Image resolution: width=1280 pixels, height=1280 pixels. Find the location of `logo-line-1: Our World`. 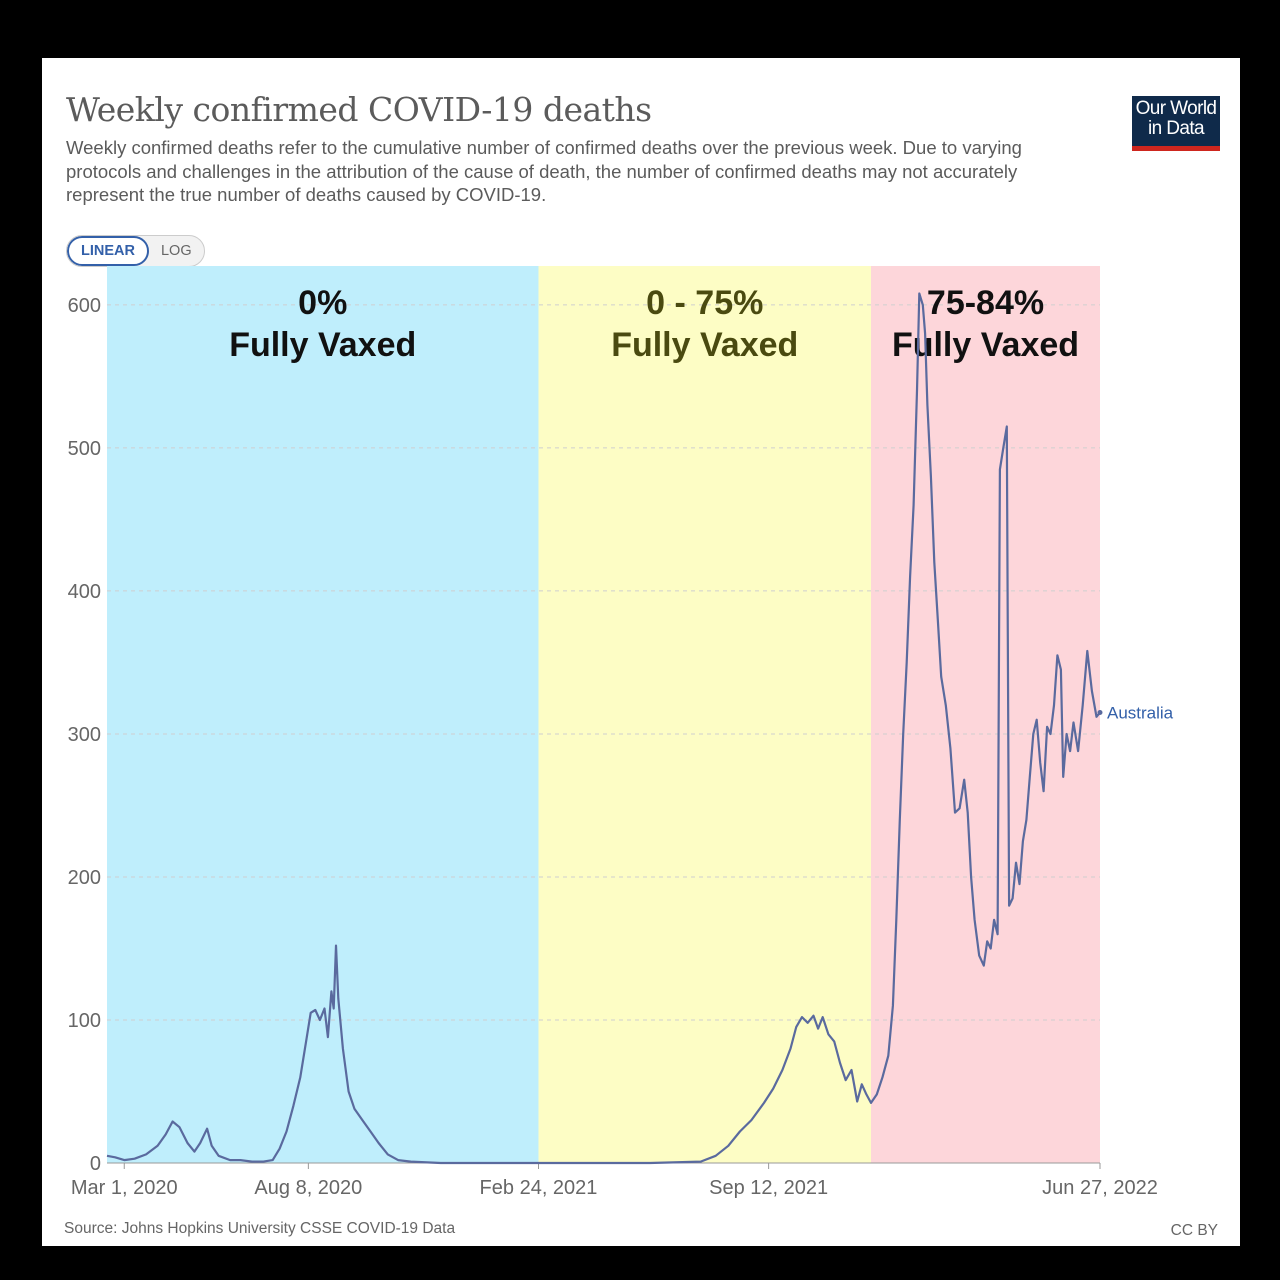

logo-line-1: Our World is located at coordinates (1176, 108).